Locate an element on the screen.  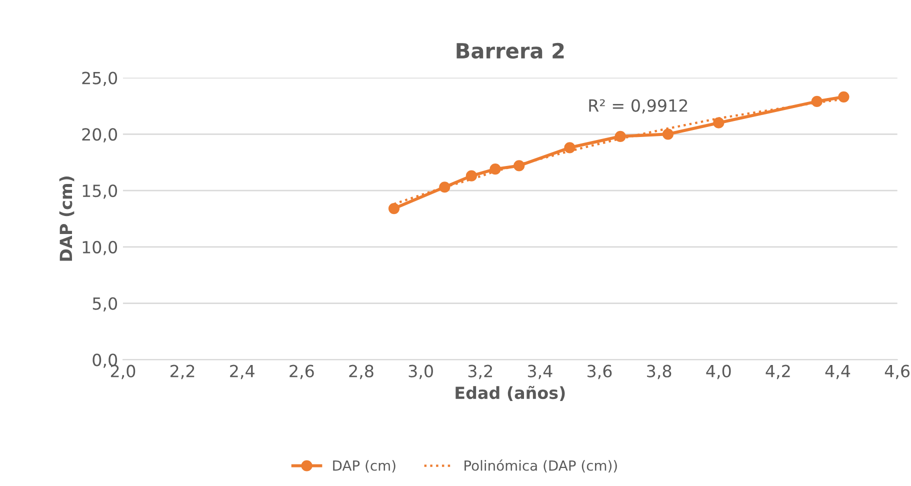
x-tick-label: 4,2 is located at coordinates (778, 372).